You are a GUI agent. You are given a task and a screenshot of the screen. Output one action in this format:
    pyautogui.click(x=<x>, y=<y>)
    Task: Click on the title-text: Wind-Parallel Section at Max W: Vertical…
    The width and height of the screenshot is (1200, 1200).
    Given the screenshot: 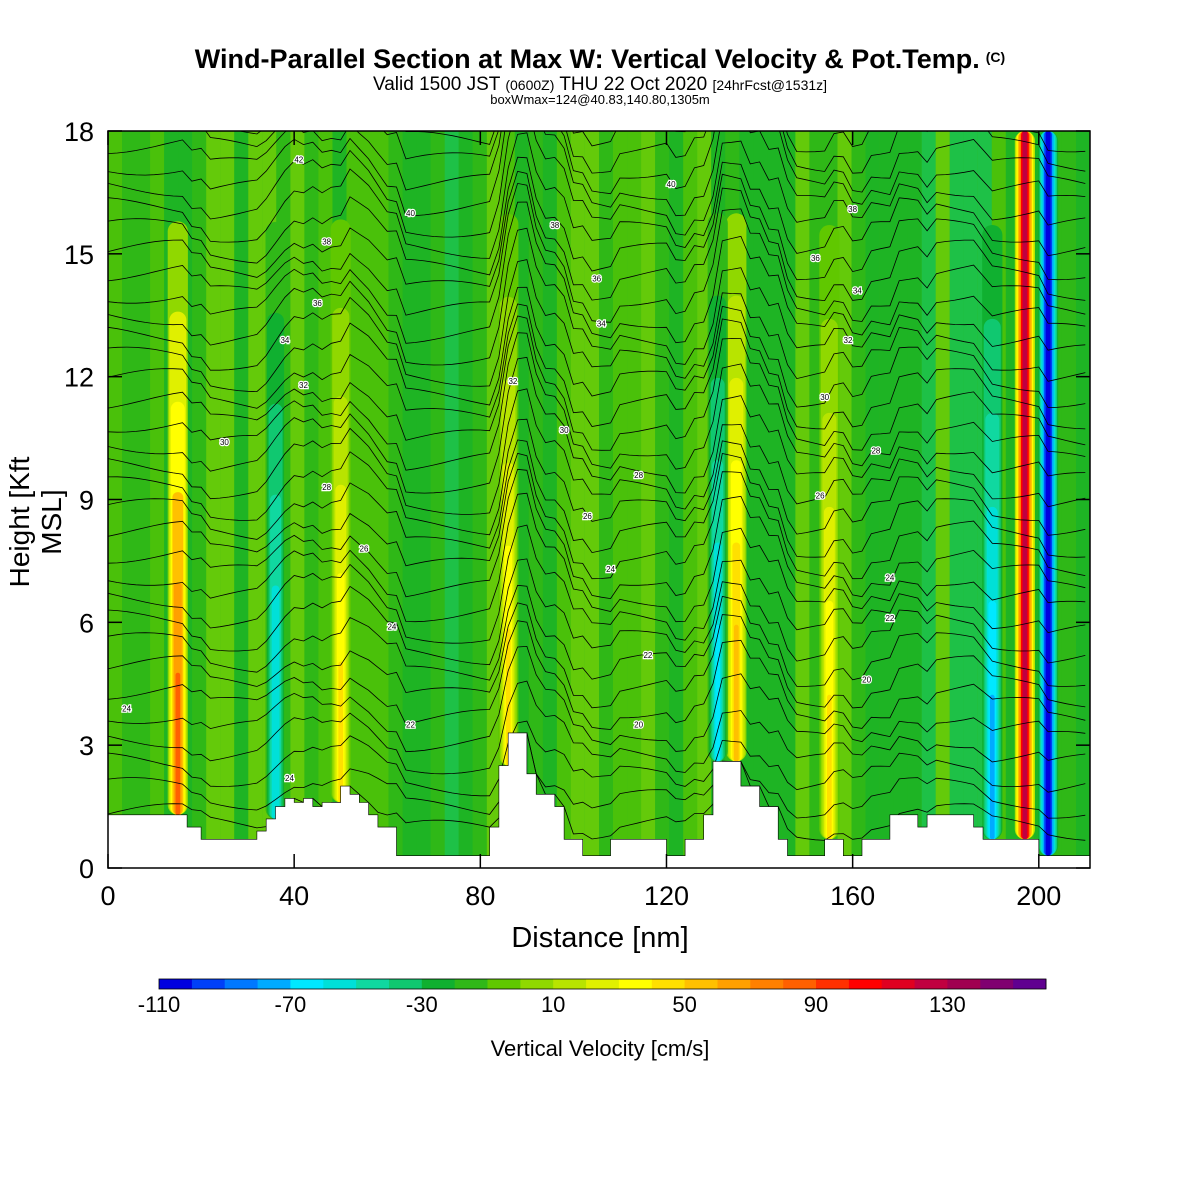 What is the action you would take?
    pyautogui.click(x=587, y=59)
    